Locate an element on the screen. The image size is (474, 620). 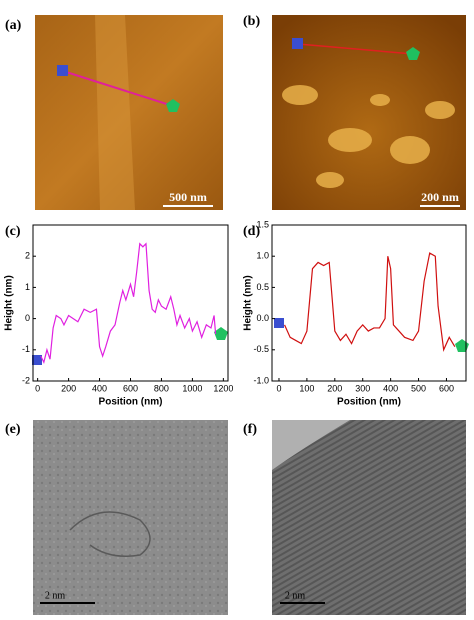
panel-label: (c) is located at coordinates (13, 231).